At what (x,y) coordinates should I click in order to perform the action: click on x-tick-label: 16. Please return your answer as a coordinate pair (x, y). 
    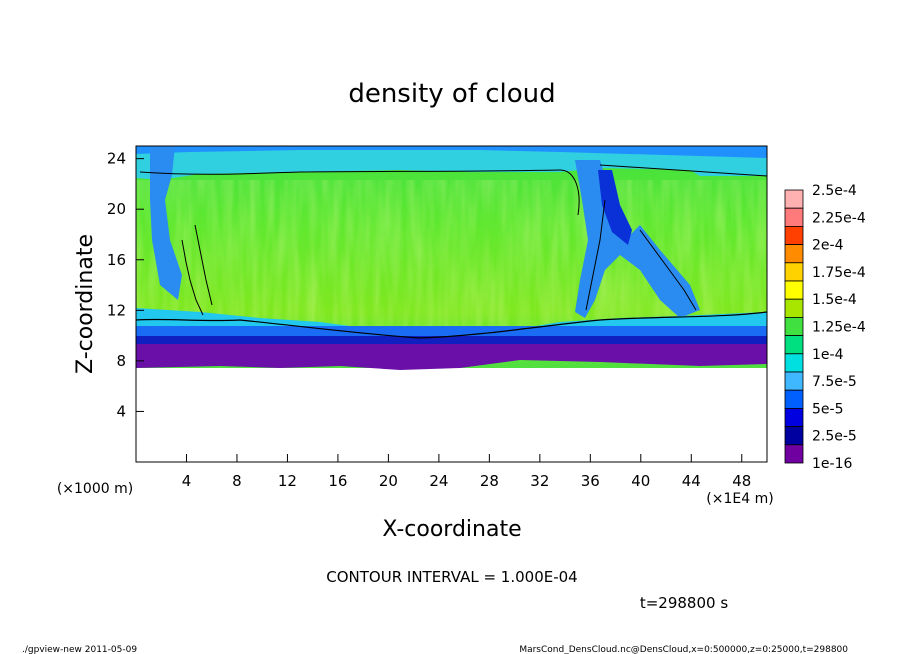
    Looking at the image, I should click on (337, 481).